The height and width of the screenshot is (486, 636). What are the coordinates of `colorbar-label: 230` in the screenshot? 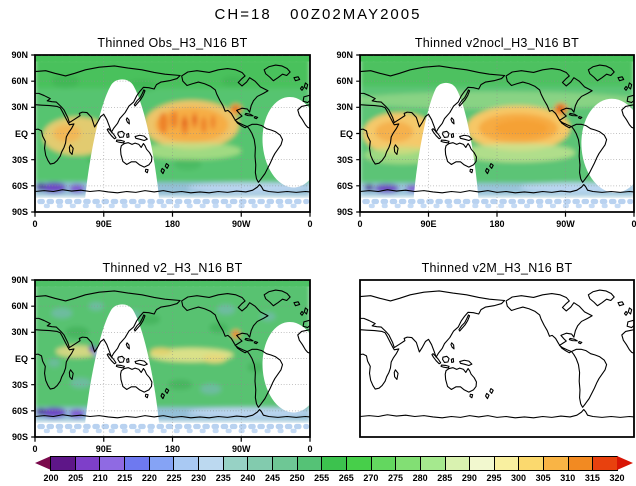 It's located at (199, 478).